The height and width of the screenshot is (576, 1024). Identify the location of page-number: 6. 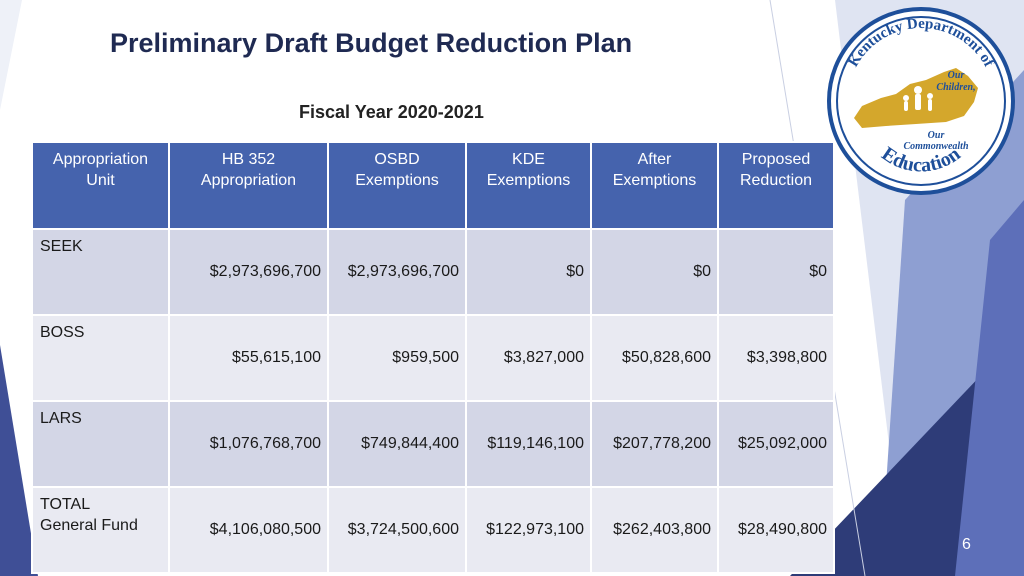
(966, 544).